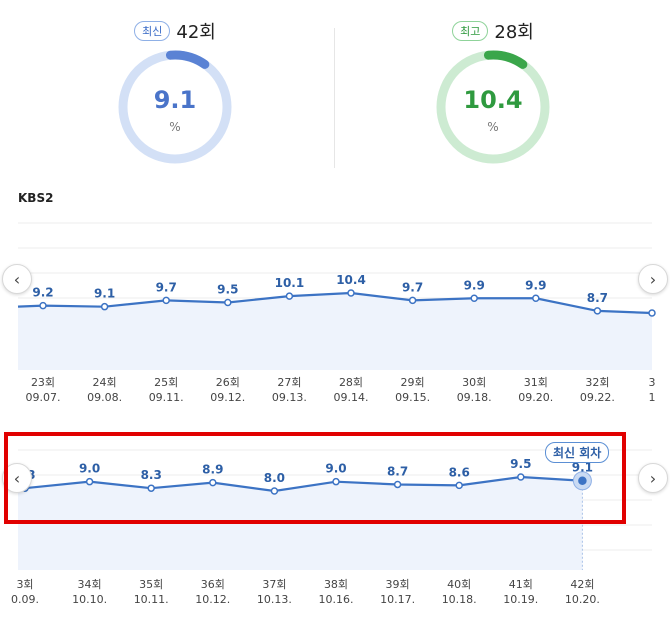  I want to click on chevron-right-icon: ›, so click(653, 478).